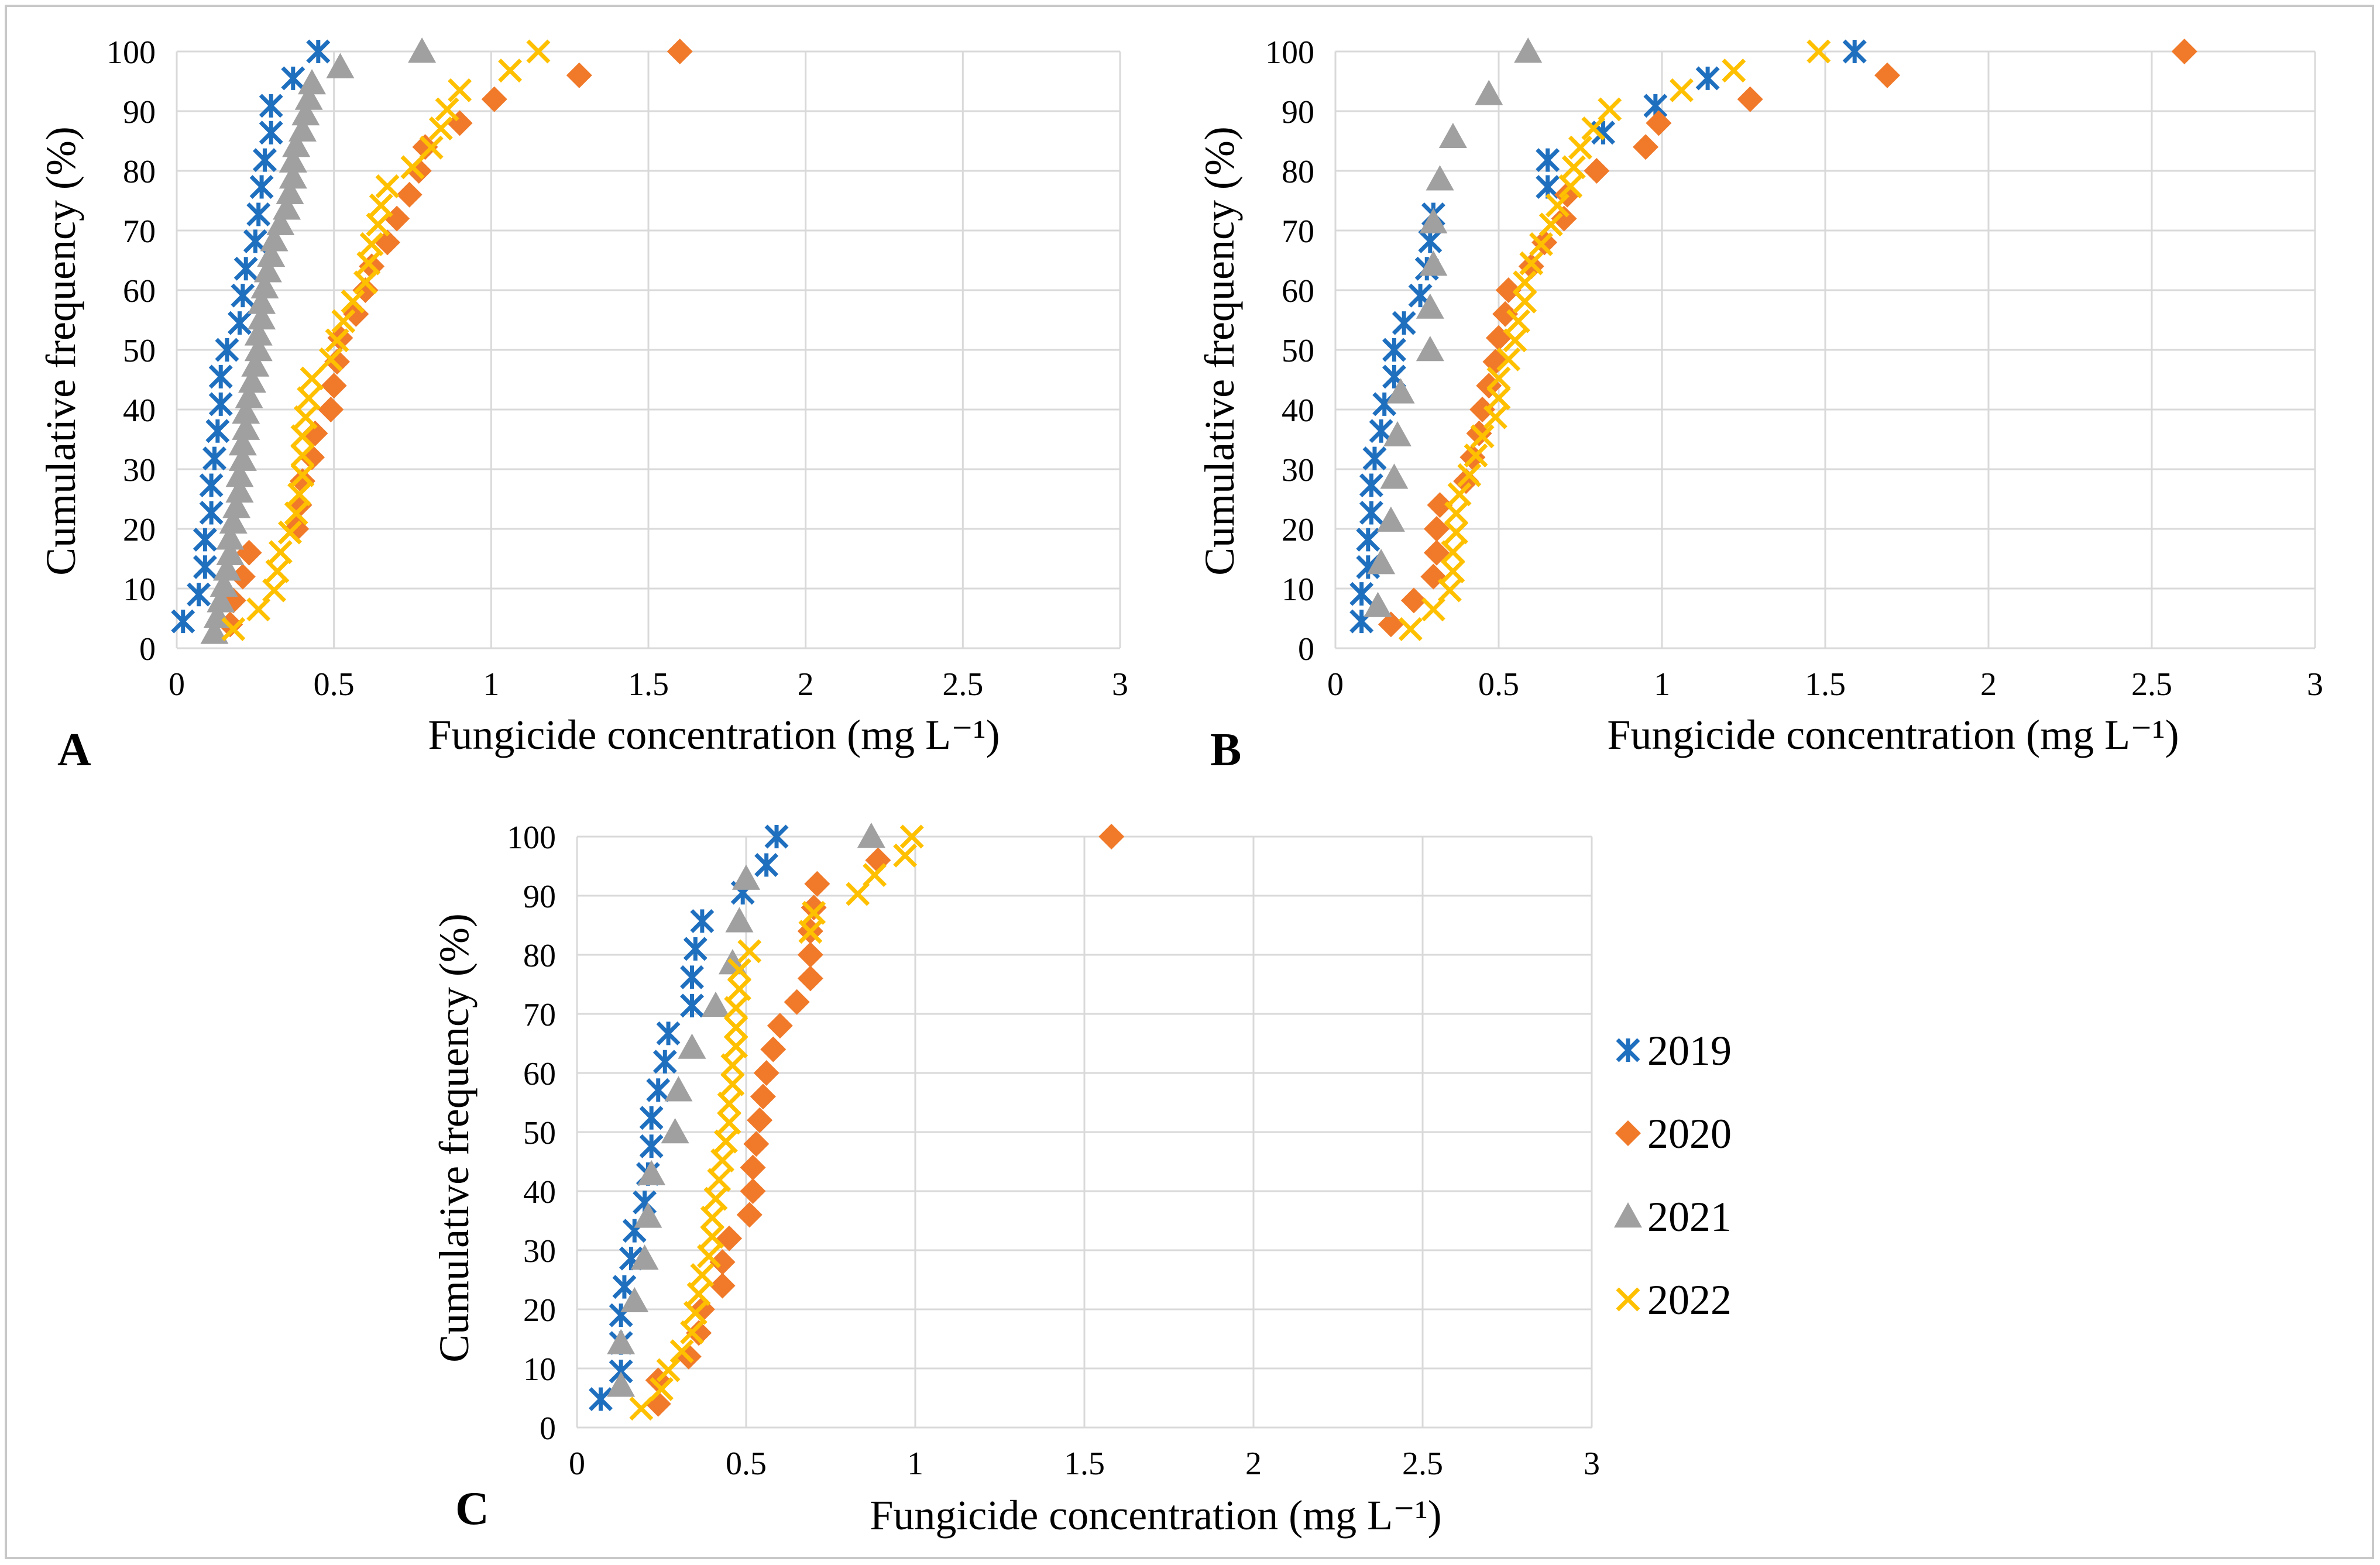  What do you see at coordinates (1306, 650) in the screenshot?
I see `panel-b-y-tick-label: 0` at bounding box center [1306, 650].